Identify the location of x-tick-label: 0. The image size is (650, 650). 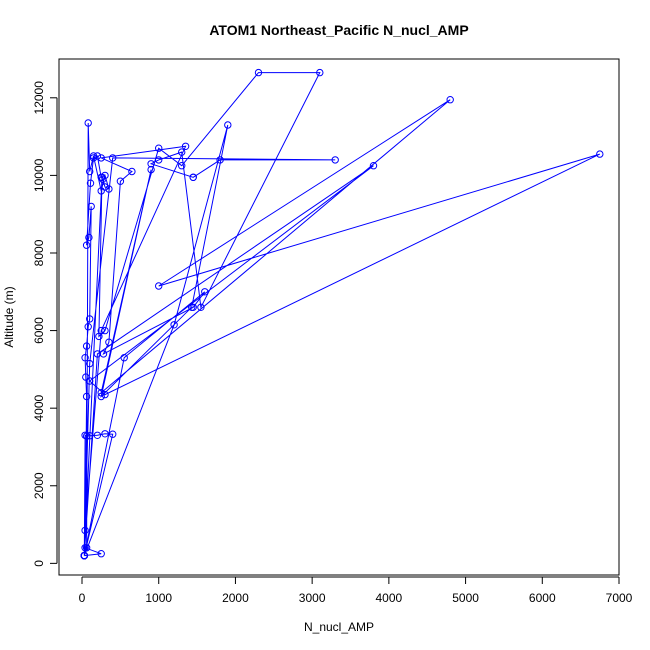
(82, 598).